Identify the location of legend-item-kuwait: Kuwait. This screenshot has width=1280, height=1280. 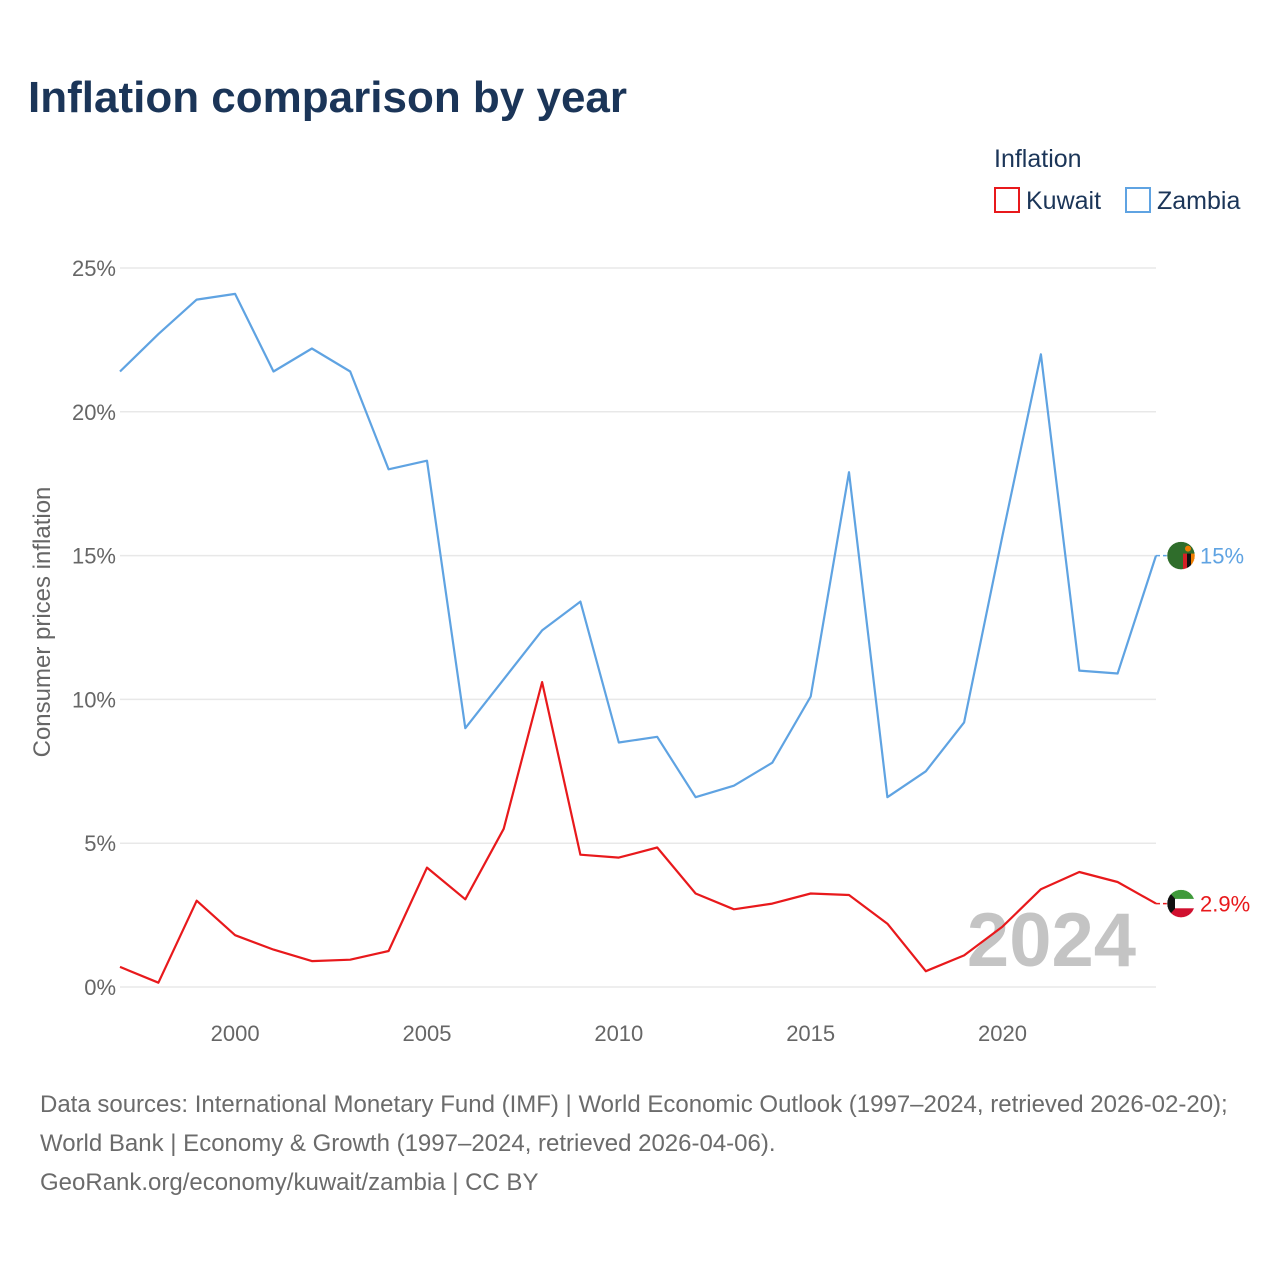
(1047, 201).